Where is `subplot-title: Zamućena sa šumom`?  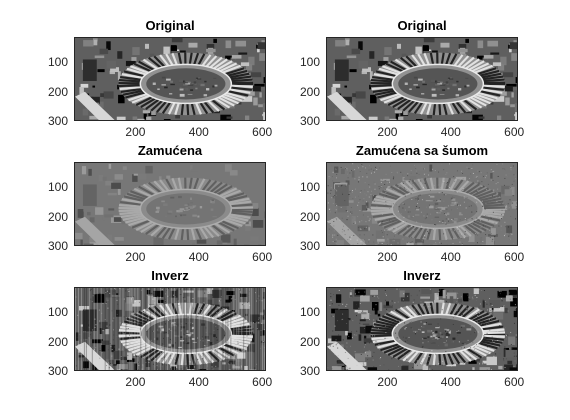 subplot-title: Zamućena sa šumom is located at coordinates (422, 150).